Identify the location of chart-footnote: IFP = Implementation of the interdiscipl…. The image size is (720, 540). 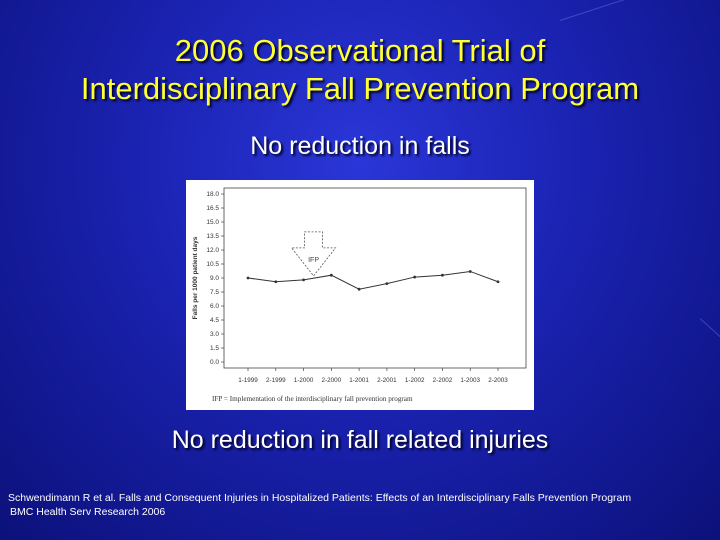
(312, 399).